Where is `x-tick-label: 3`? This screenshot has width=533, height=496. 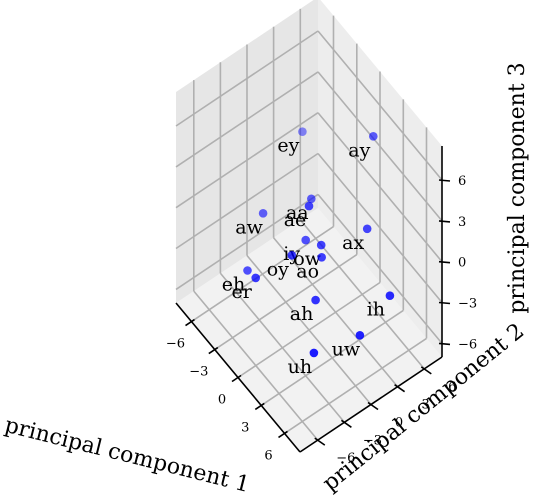
x-tick-label: 3 is located at coordinates (245, 427).